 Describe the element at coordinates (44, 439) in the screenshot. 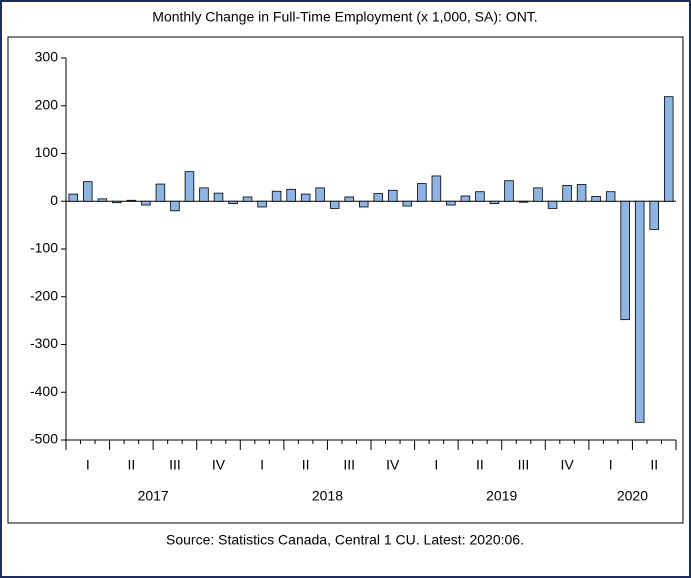

I see `y-tick-label: -500` at that location.